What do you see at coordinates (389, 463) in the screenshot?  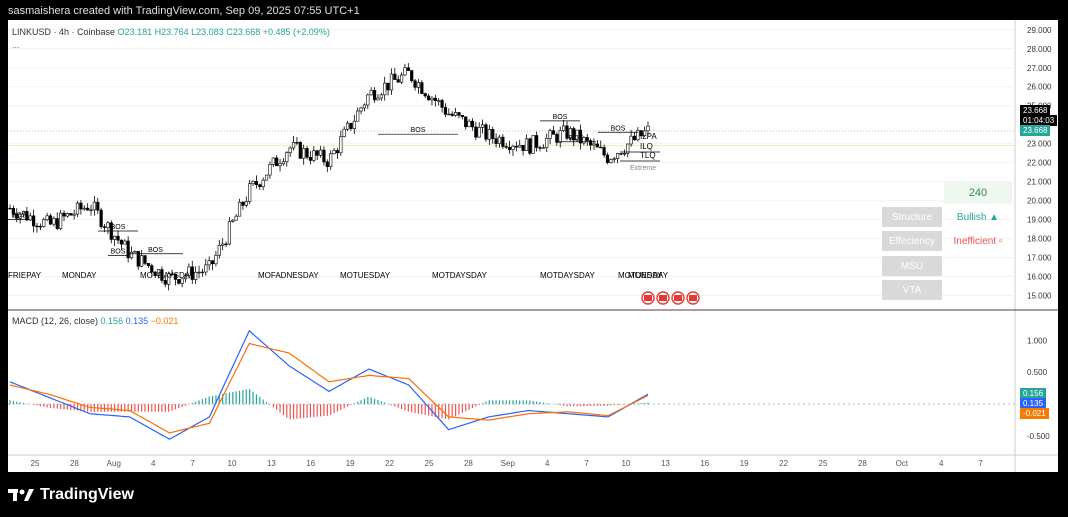 I see `time-tick-label: 22` at bounding box center [389, 463].